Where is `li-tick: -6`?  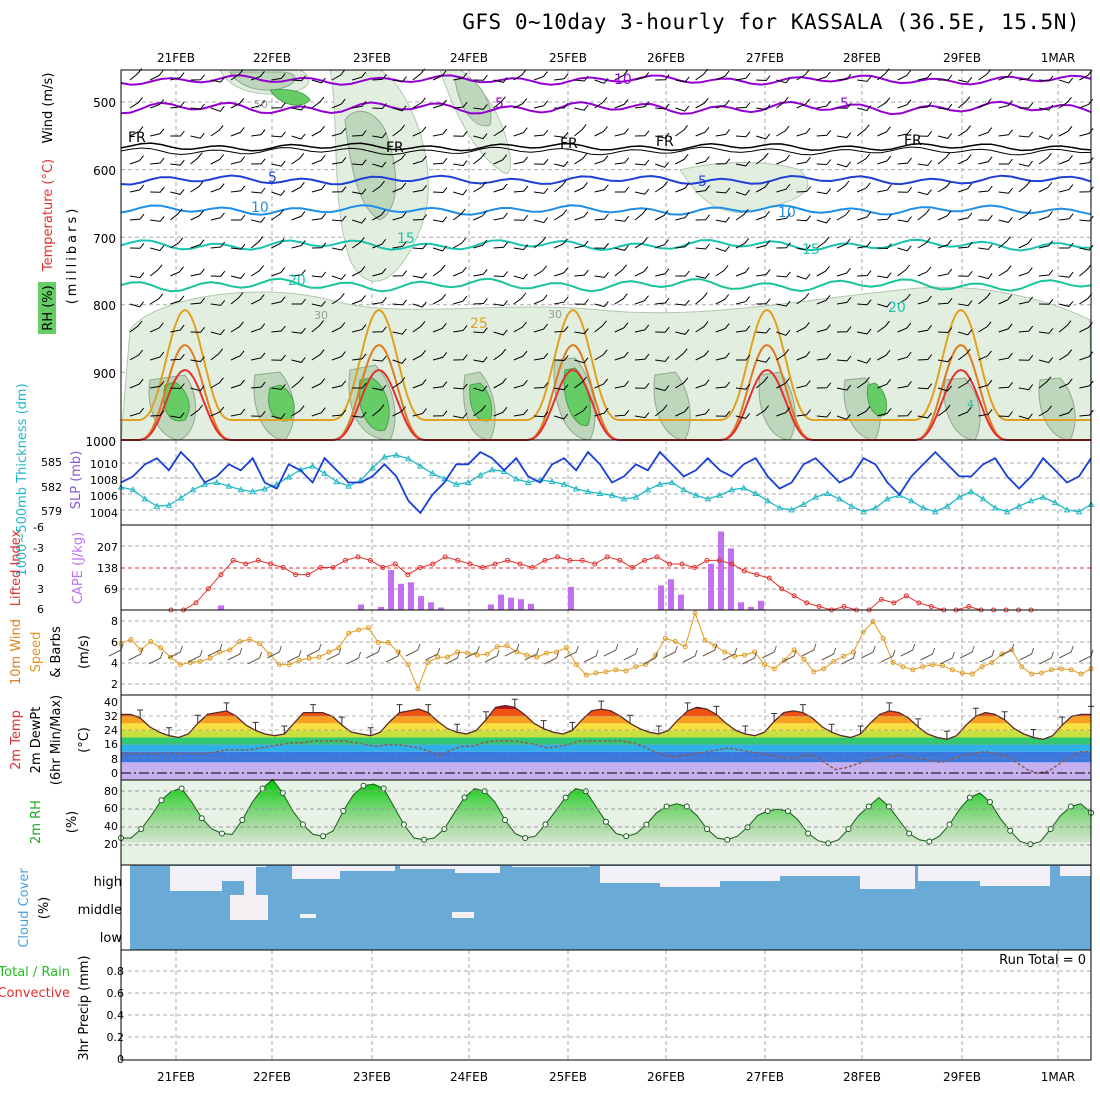
li-tick: -6 is located at coordinates (38, 527).